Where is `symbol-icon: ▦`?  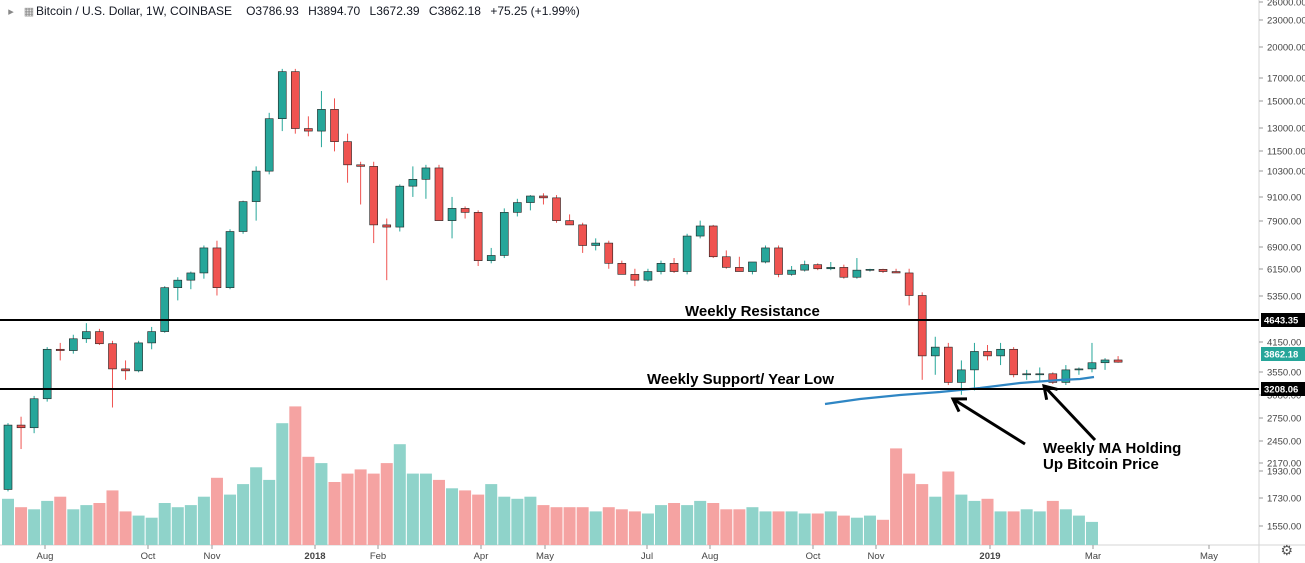
symbol-icon: ▦ is located at coordinates (29, 11).